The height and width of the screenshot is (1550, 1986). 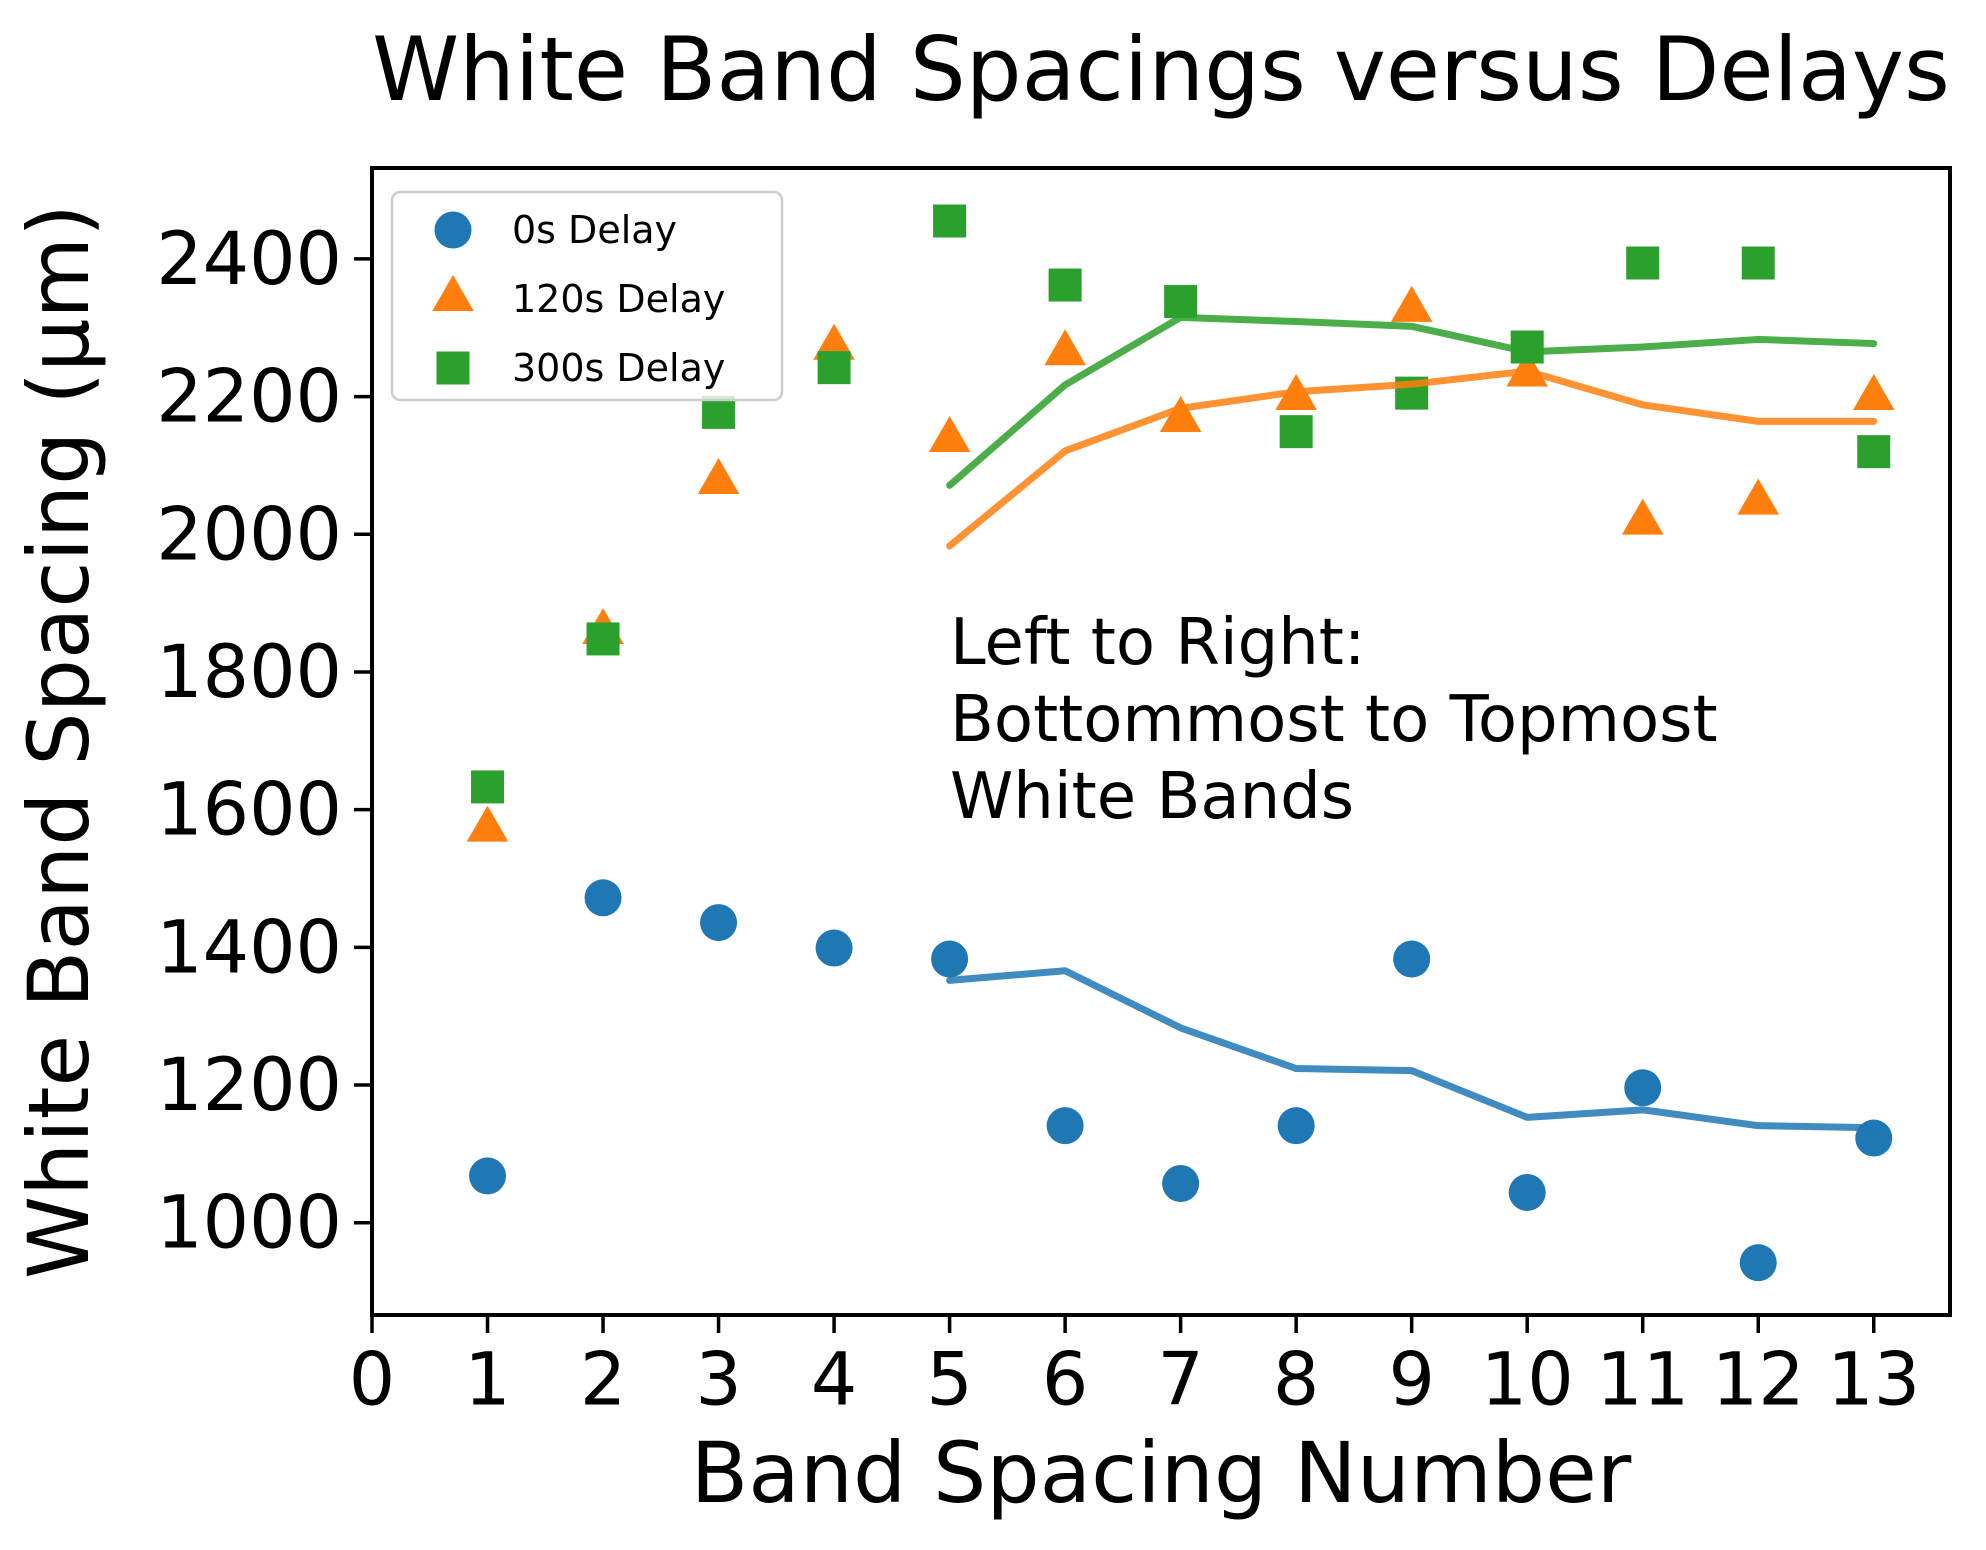 I want to click on x-axis-tick-label: 3, so click(x=718, y=1380).